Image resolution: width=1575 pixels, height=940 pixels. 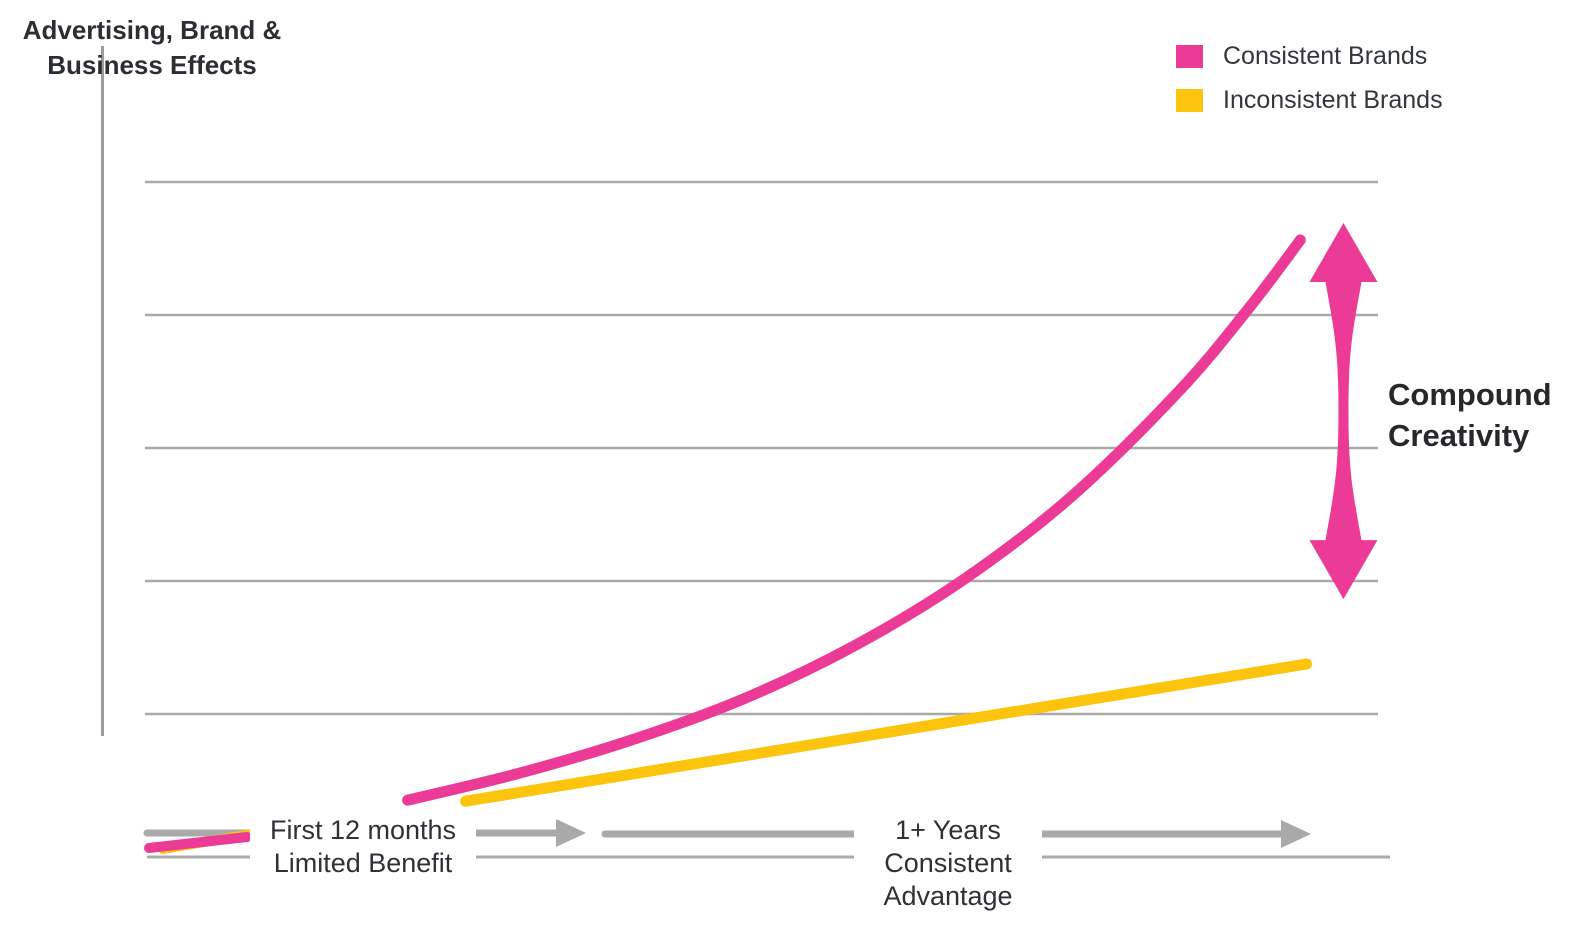 What do you see at coordinates (198, 842) in the screenshot?
I see `mini-trend-consistent-line` at bounding box center [198, 842].